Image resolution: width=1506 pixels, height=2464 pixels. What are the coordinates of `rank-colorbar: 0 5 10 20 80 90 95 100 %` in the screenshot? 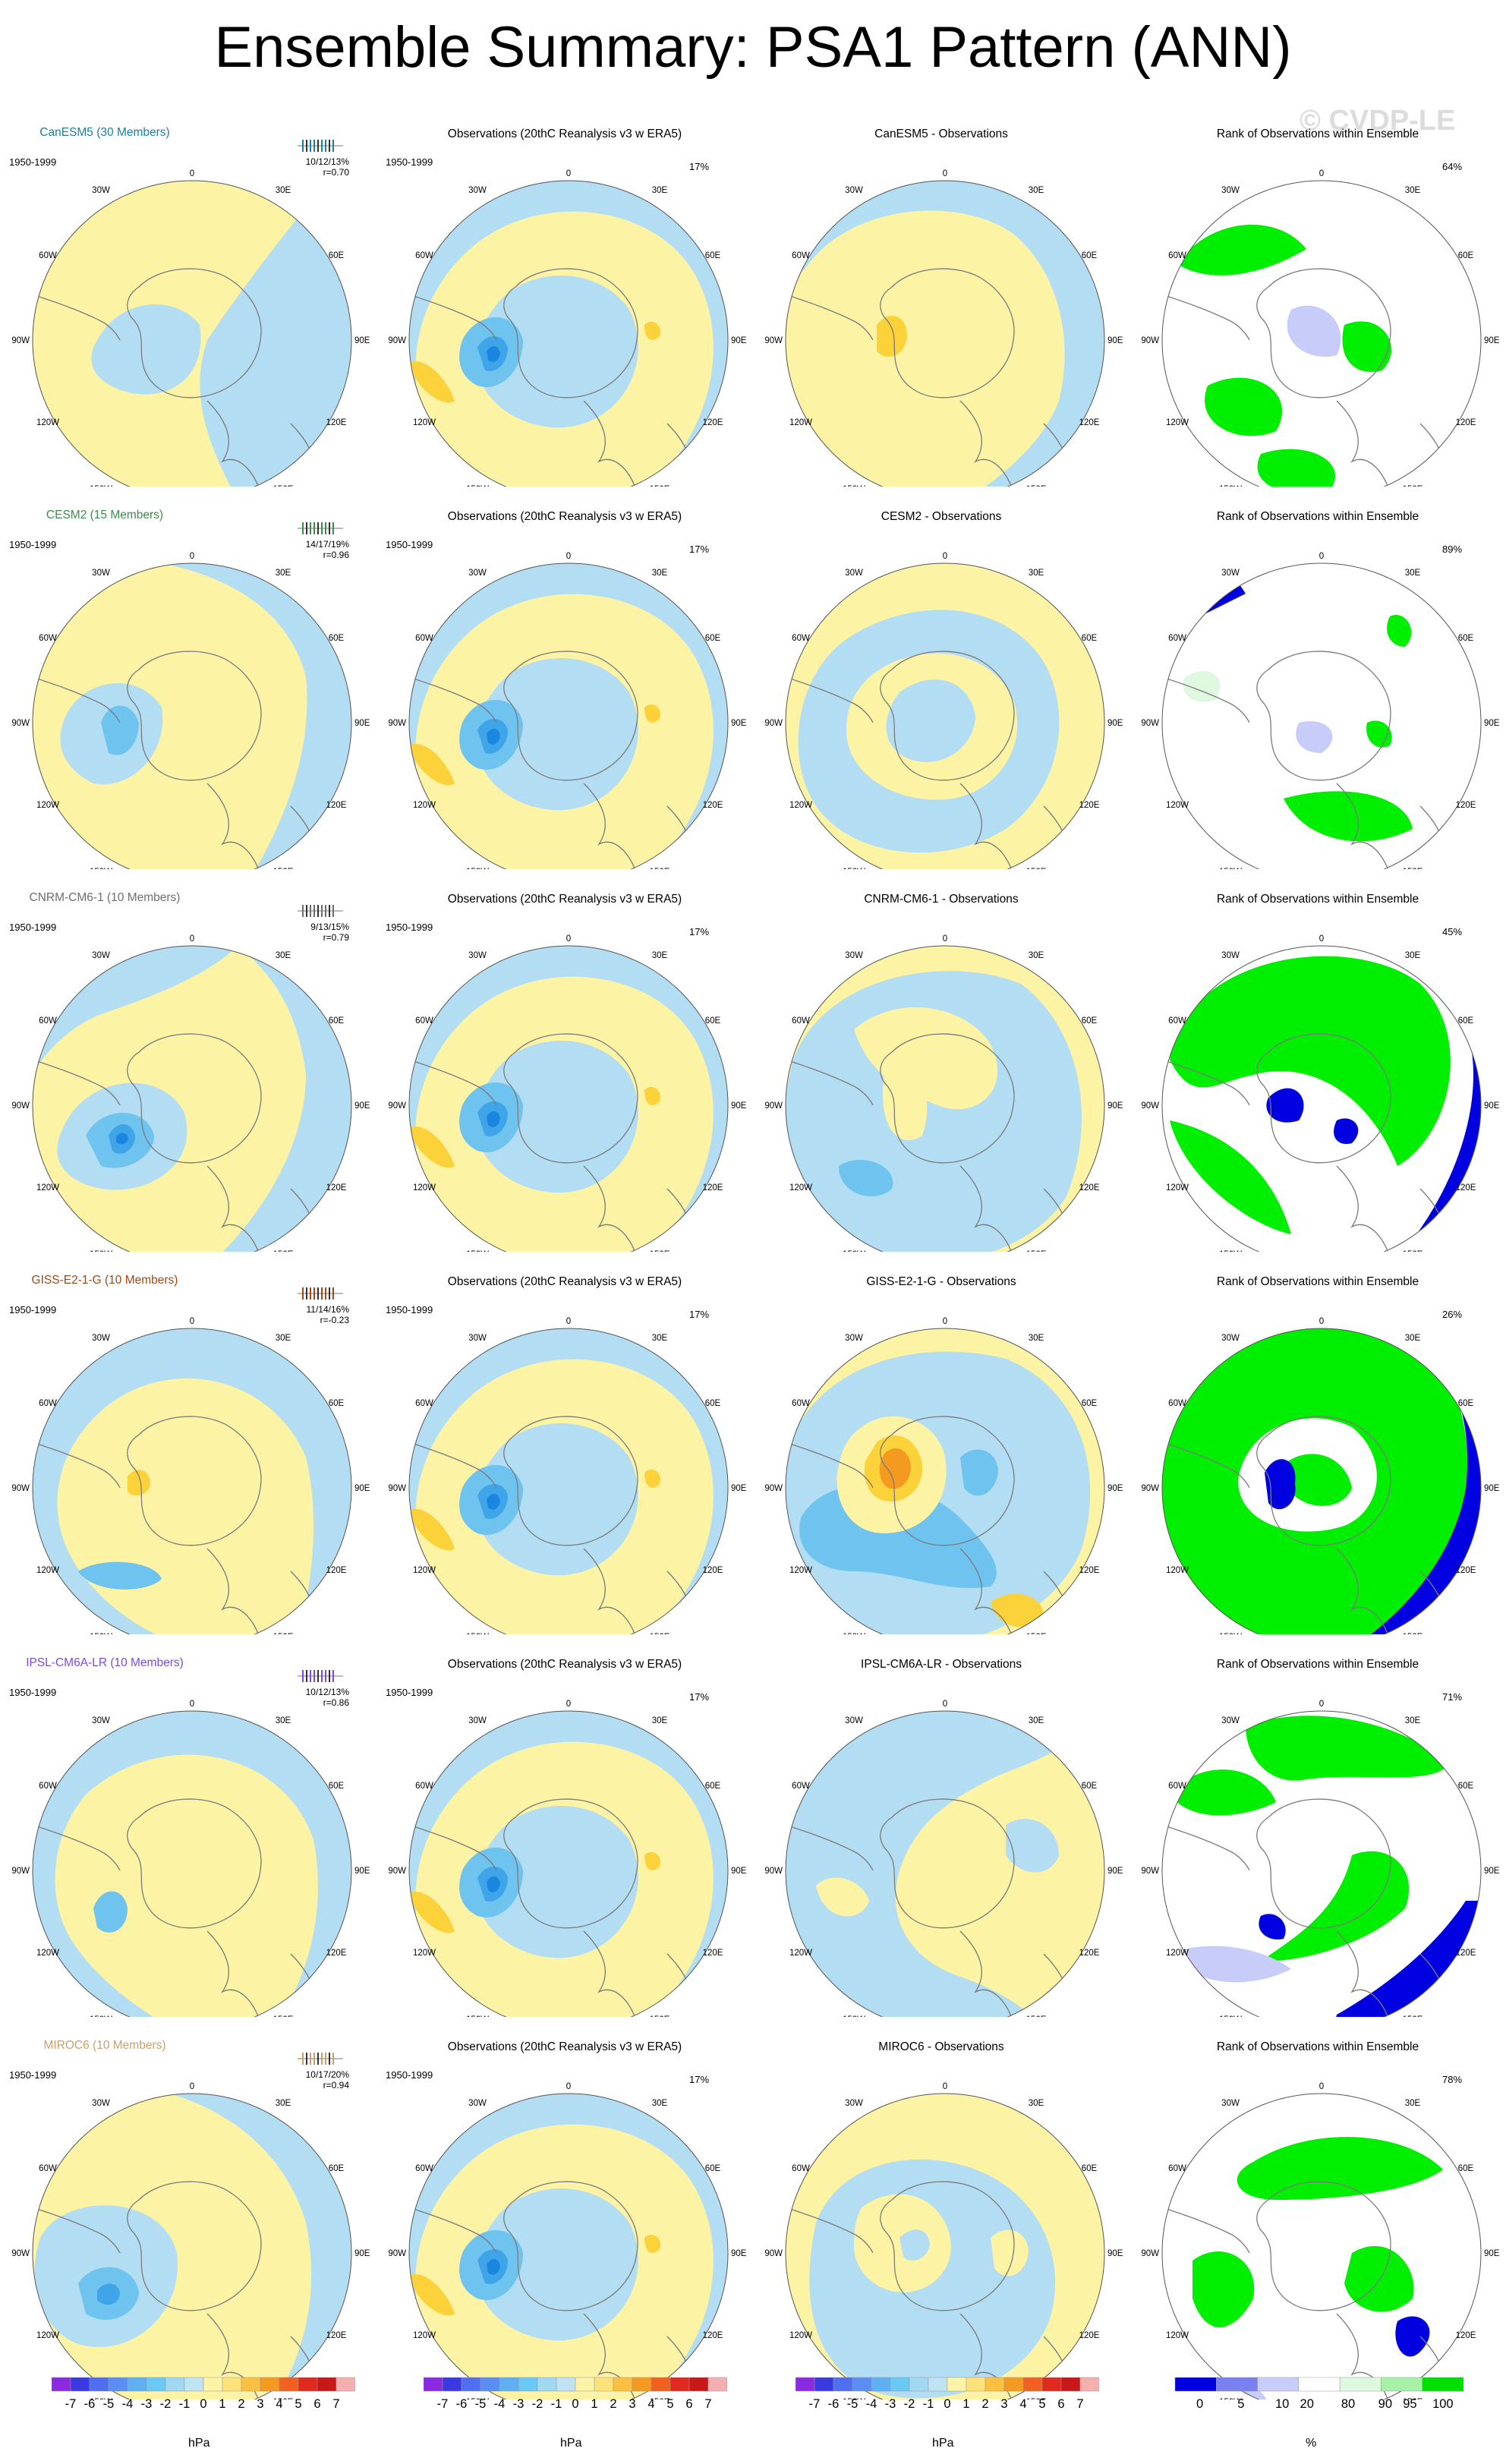 It's located at (1319, 2415).